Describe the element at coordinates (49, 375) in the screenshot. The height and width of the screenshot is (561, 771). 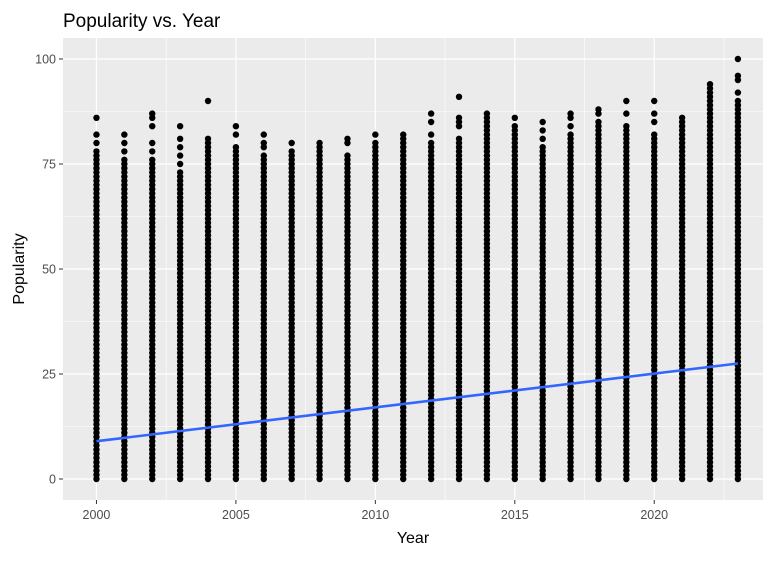
I see `y-tick-label: 25` at that location.